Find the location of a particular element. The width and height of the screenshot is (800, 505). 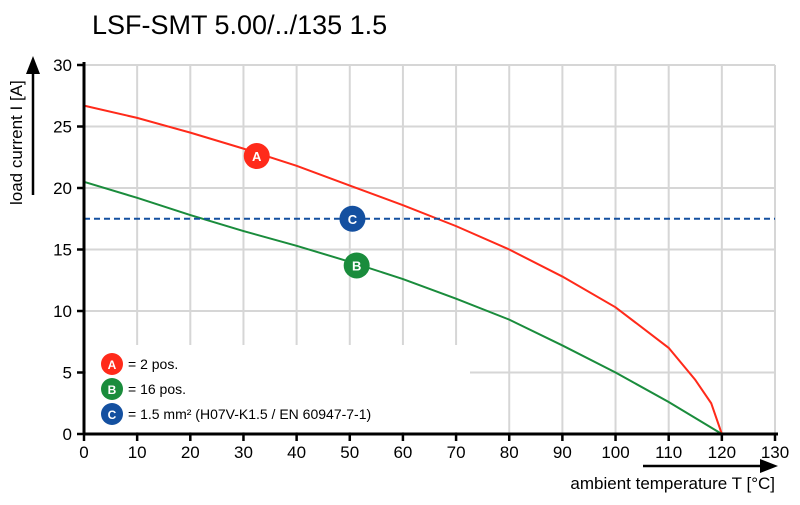

x-tick-label: 40 is located at coordinates (296, 452).